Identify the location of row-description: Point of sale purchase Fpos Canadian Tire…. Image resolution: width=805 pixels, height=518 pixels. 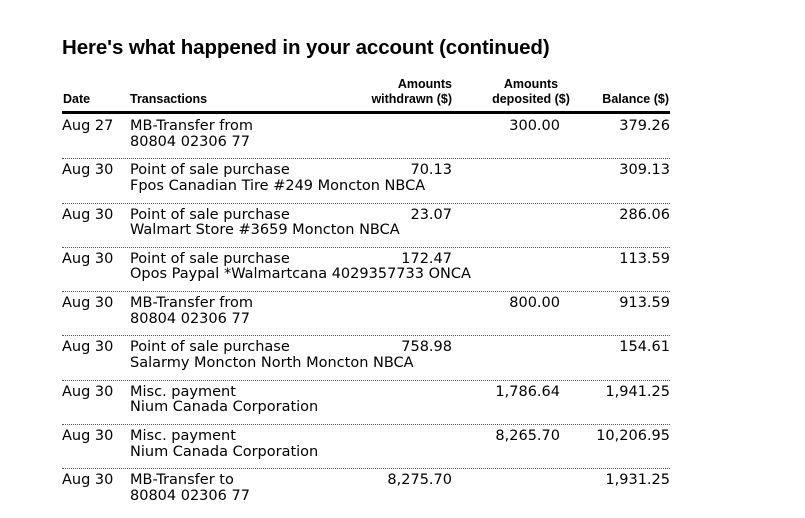
(277, 178).